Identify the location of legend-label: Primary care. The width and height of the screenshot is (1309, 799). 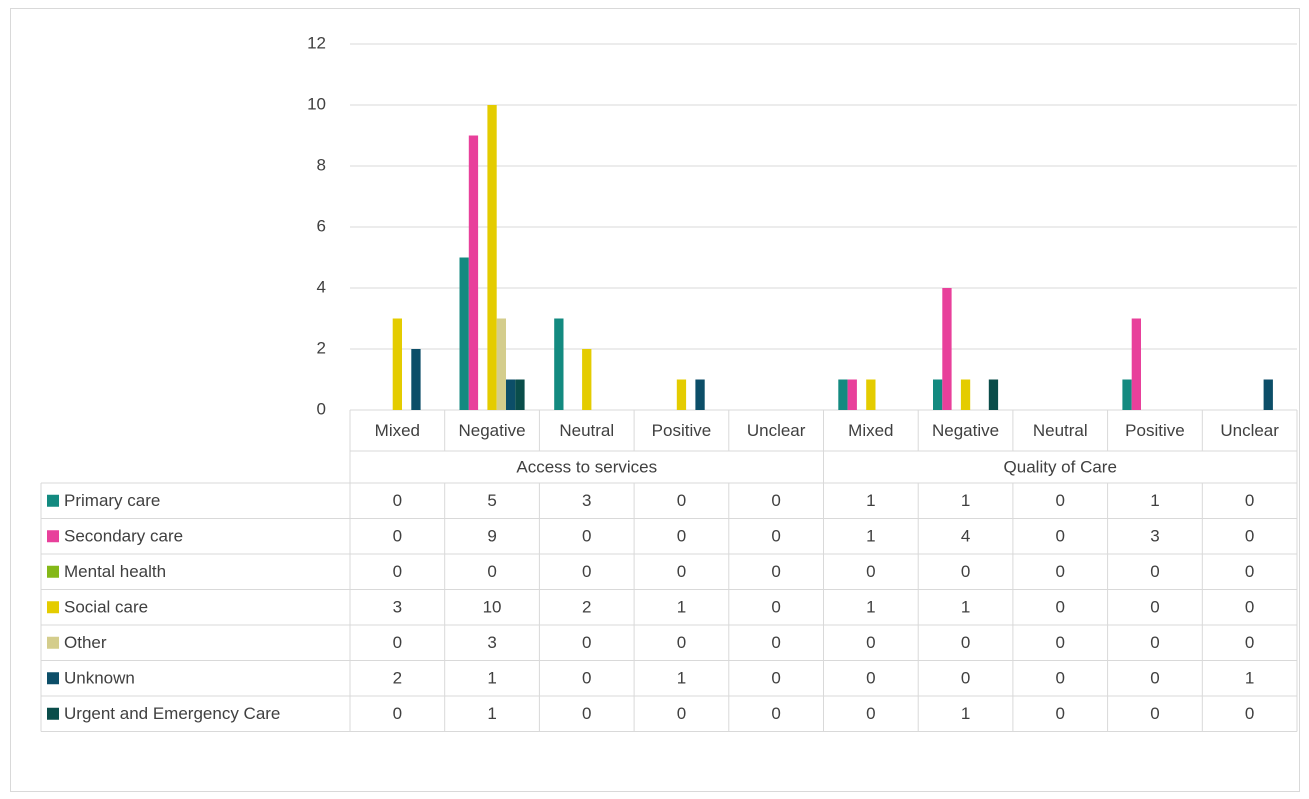
(112, 500).